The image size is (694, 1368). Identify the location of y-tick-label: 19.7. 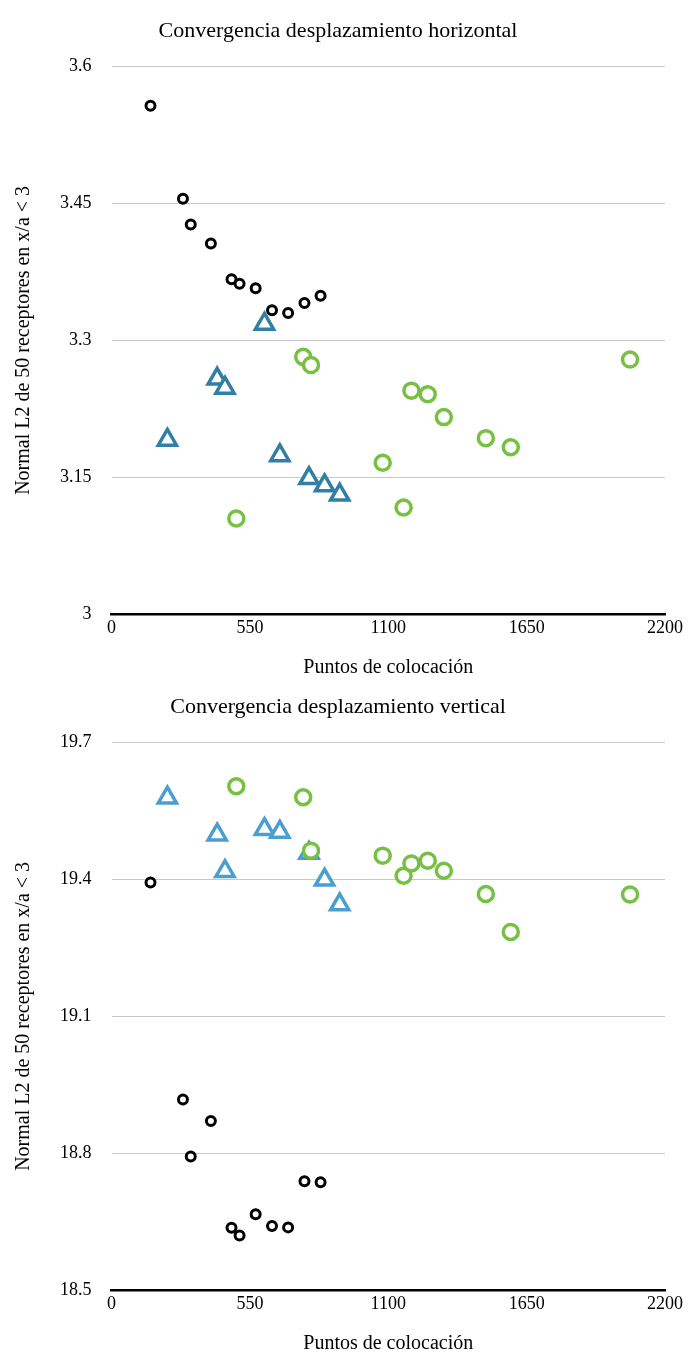
(76, 741).